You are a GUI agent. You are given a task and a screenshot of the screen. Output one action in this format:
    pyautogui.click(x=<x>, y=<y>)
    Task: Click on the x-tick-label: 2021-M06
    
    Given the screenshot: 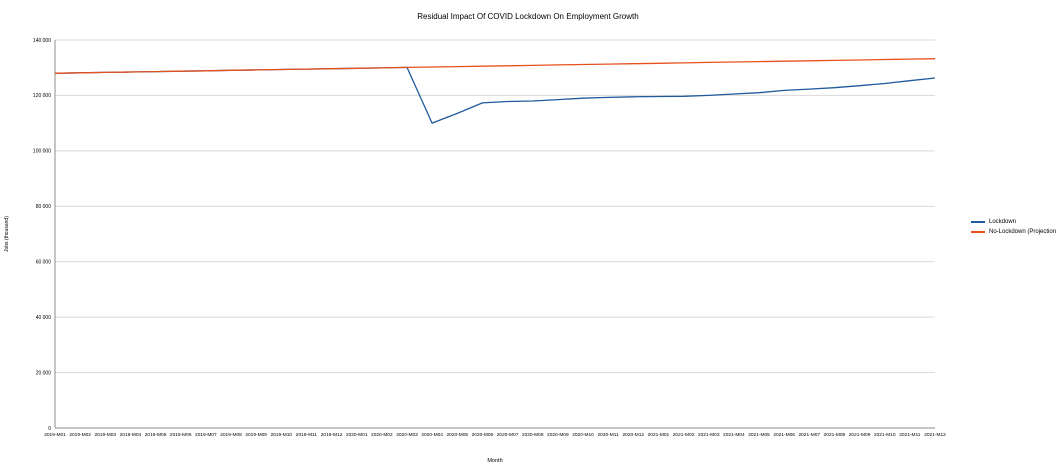 What is the action you would take?
    pyautogui.click(x=784, y=435)
    